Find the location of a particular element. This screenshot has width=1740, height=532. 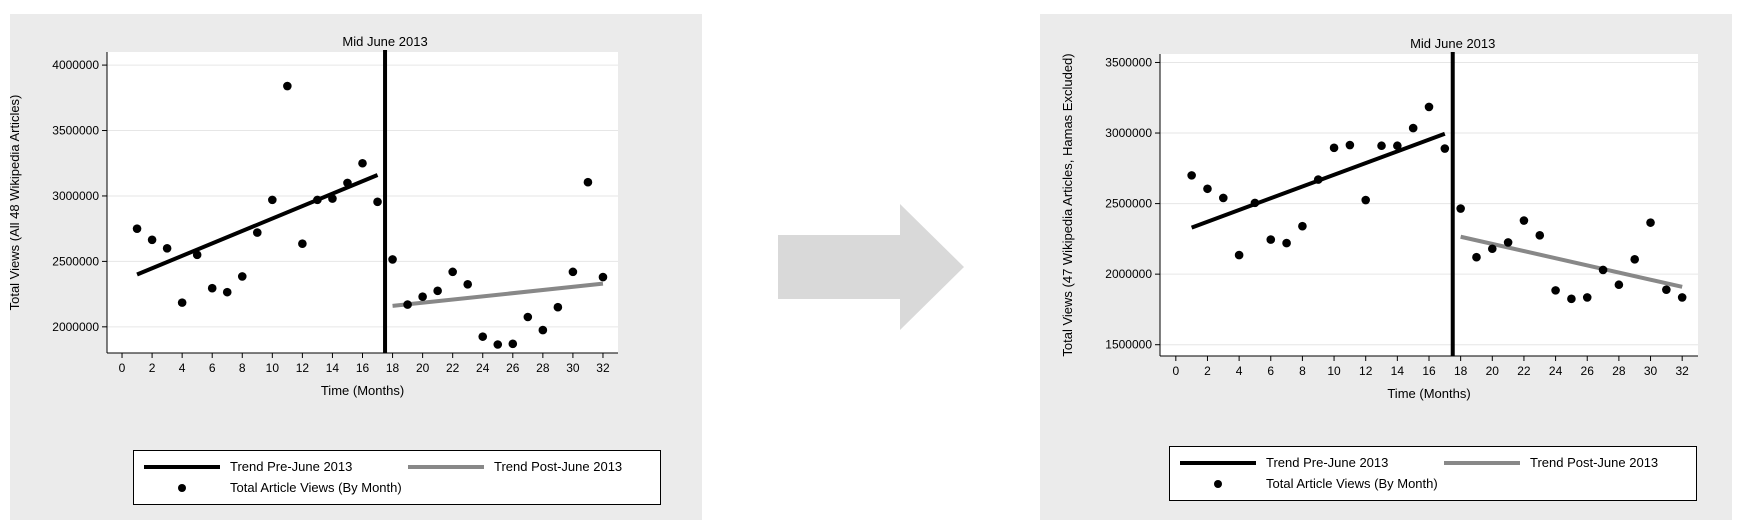

right-arrow-icon is located at coordinates (871, 267).